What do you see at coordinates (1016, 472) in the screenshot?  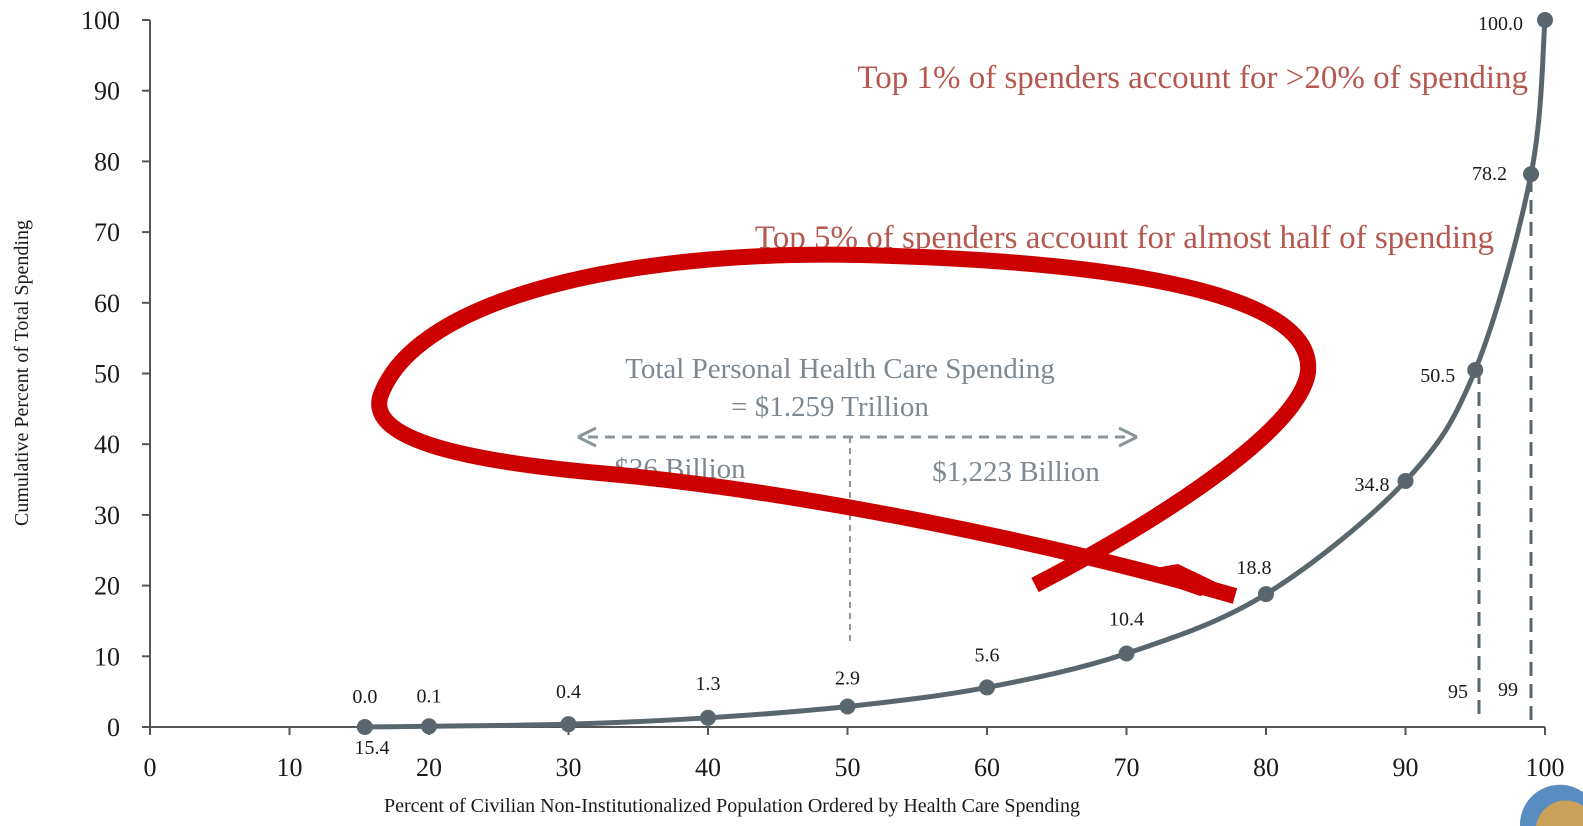 I see `annotation-right-amount: $1,223 Billion` at bounding box center [1016, 472].